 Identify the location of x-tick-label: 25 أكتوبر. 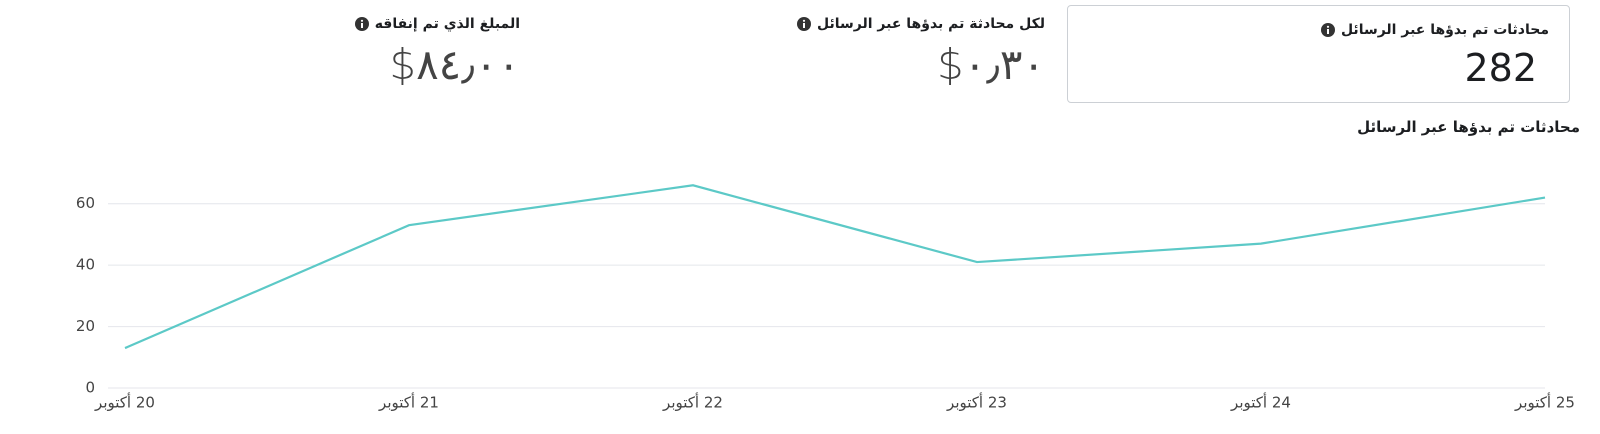
(1544, 402).